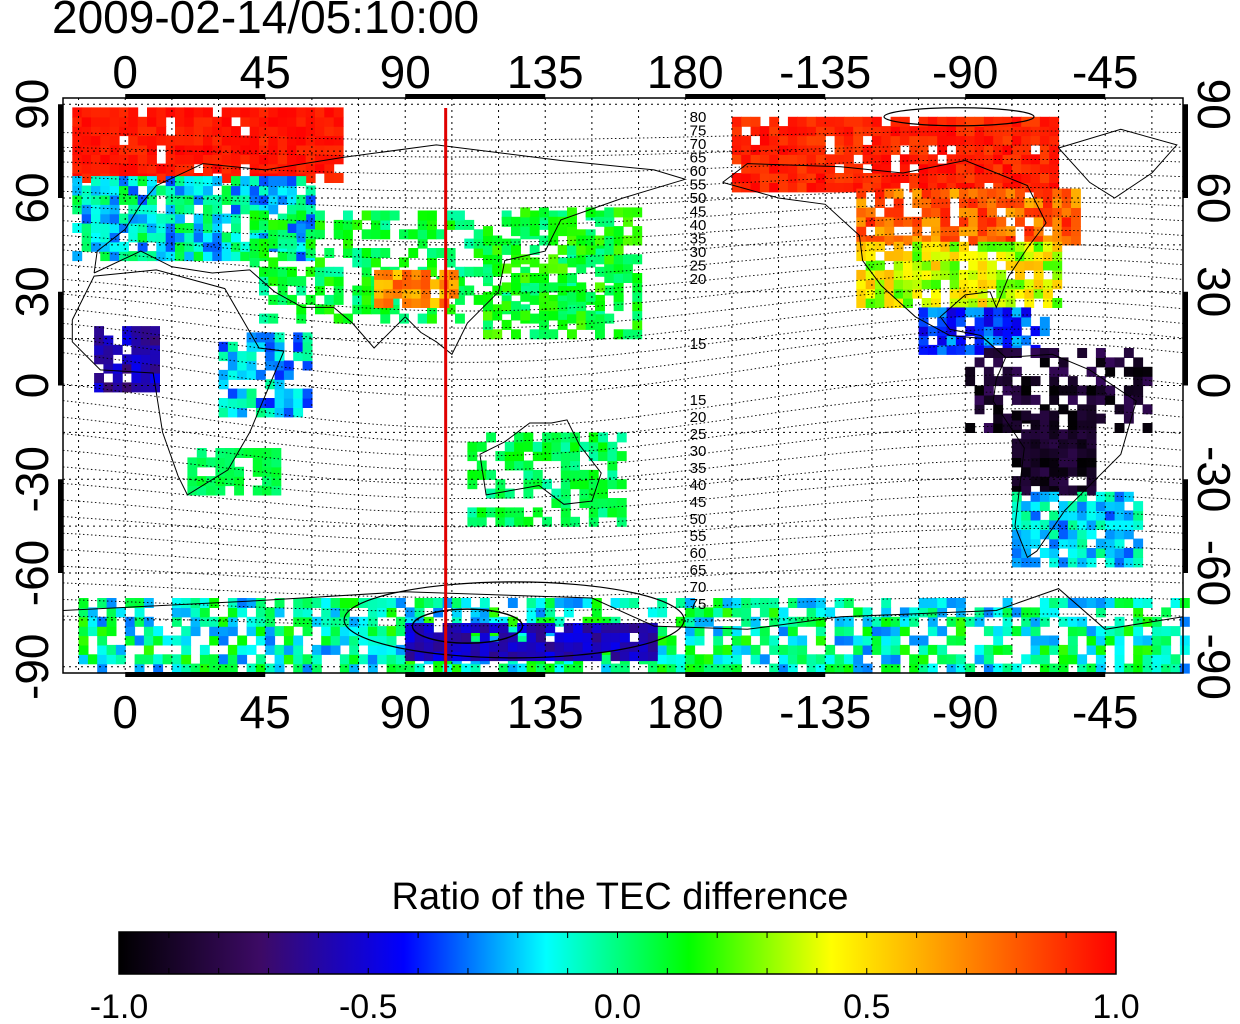  Describe the element at coordinates (195, 96) in the screenshot. I see `frame-bar` at that location.